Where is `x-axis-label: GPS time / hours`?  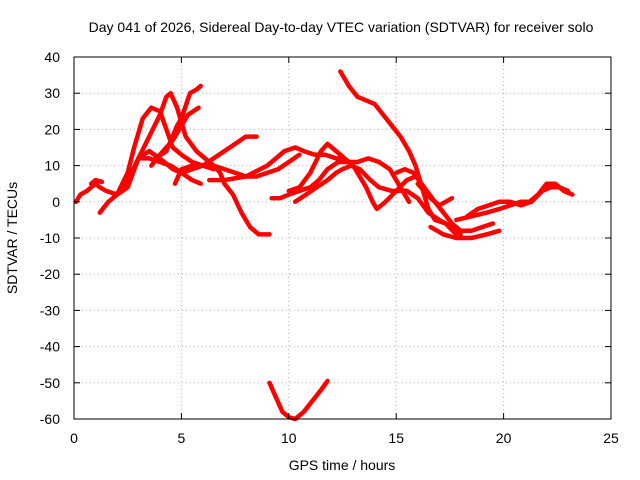 x-axis-label: GPS time / hours is located at coordinates (342, 465).